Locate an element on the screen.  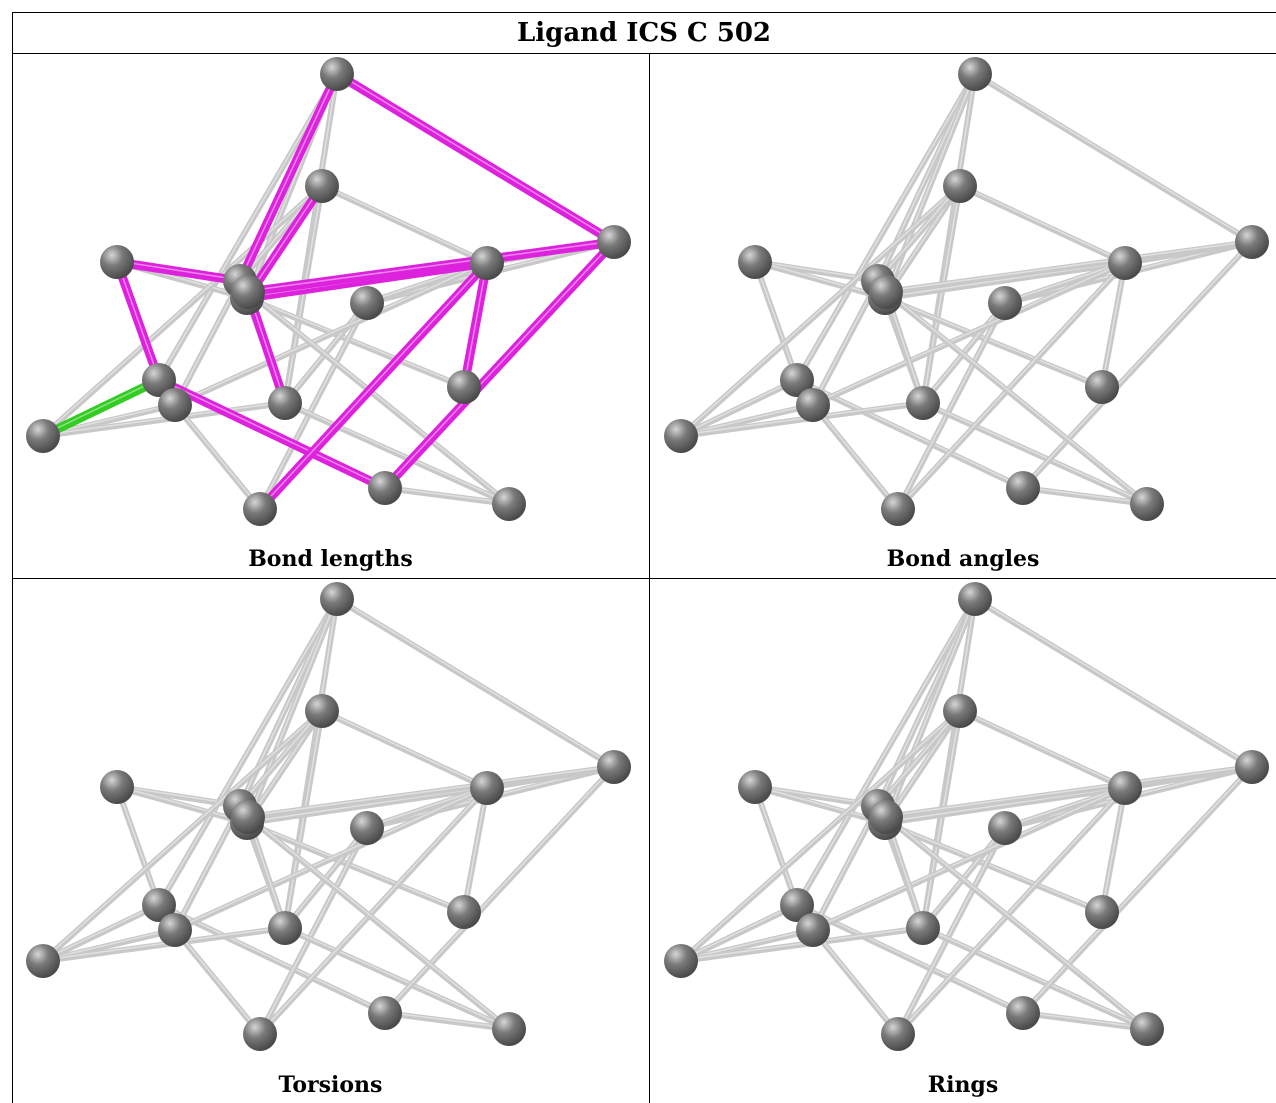
row-divider-left is located at coordinates (323, 578).